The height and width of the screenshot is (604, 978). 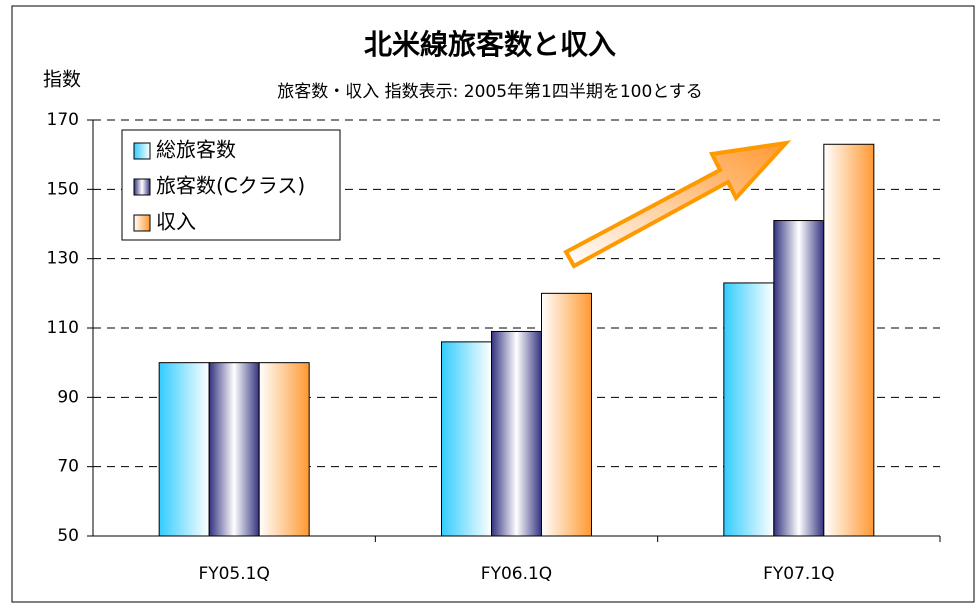 I want to click on legend-label: 旅客数(Cクラス), so click(x=230, y=186).